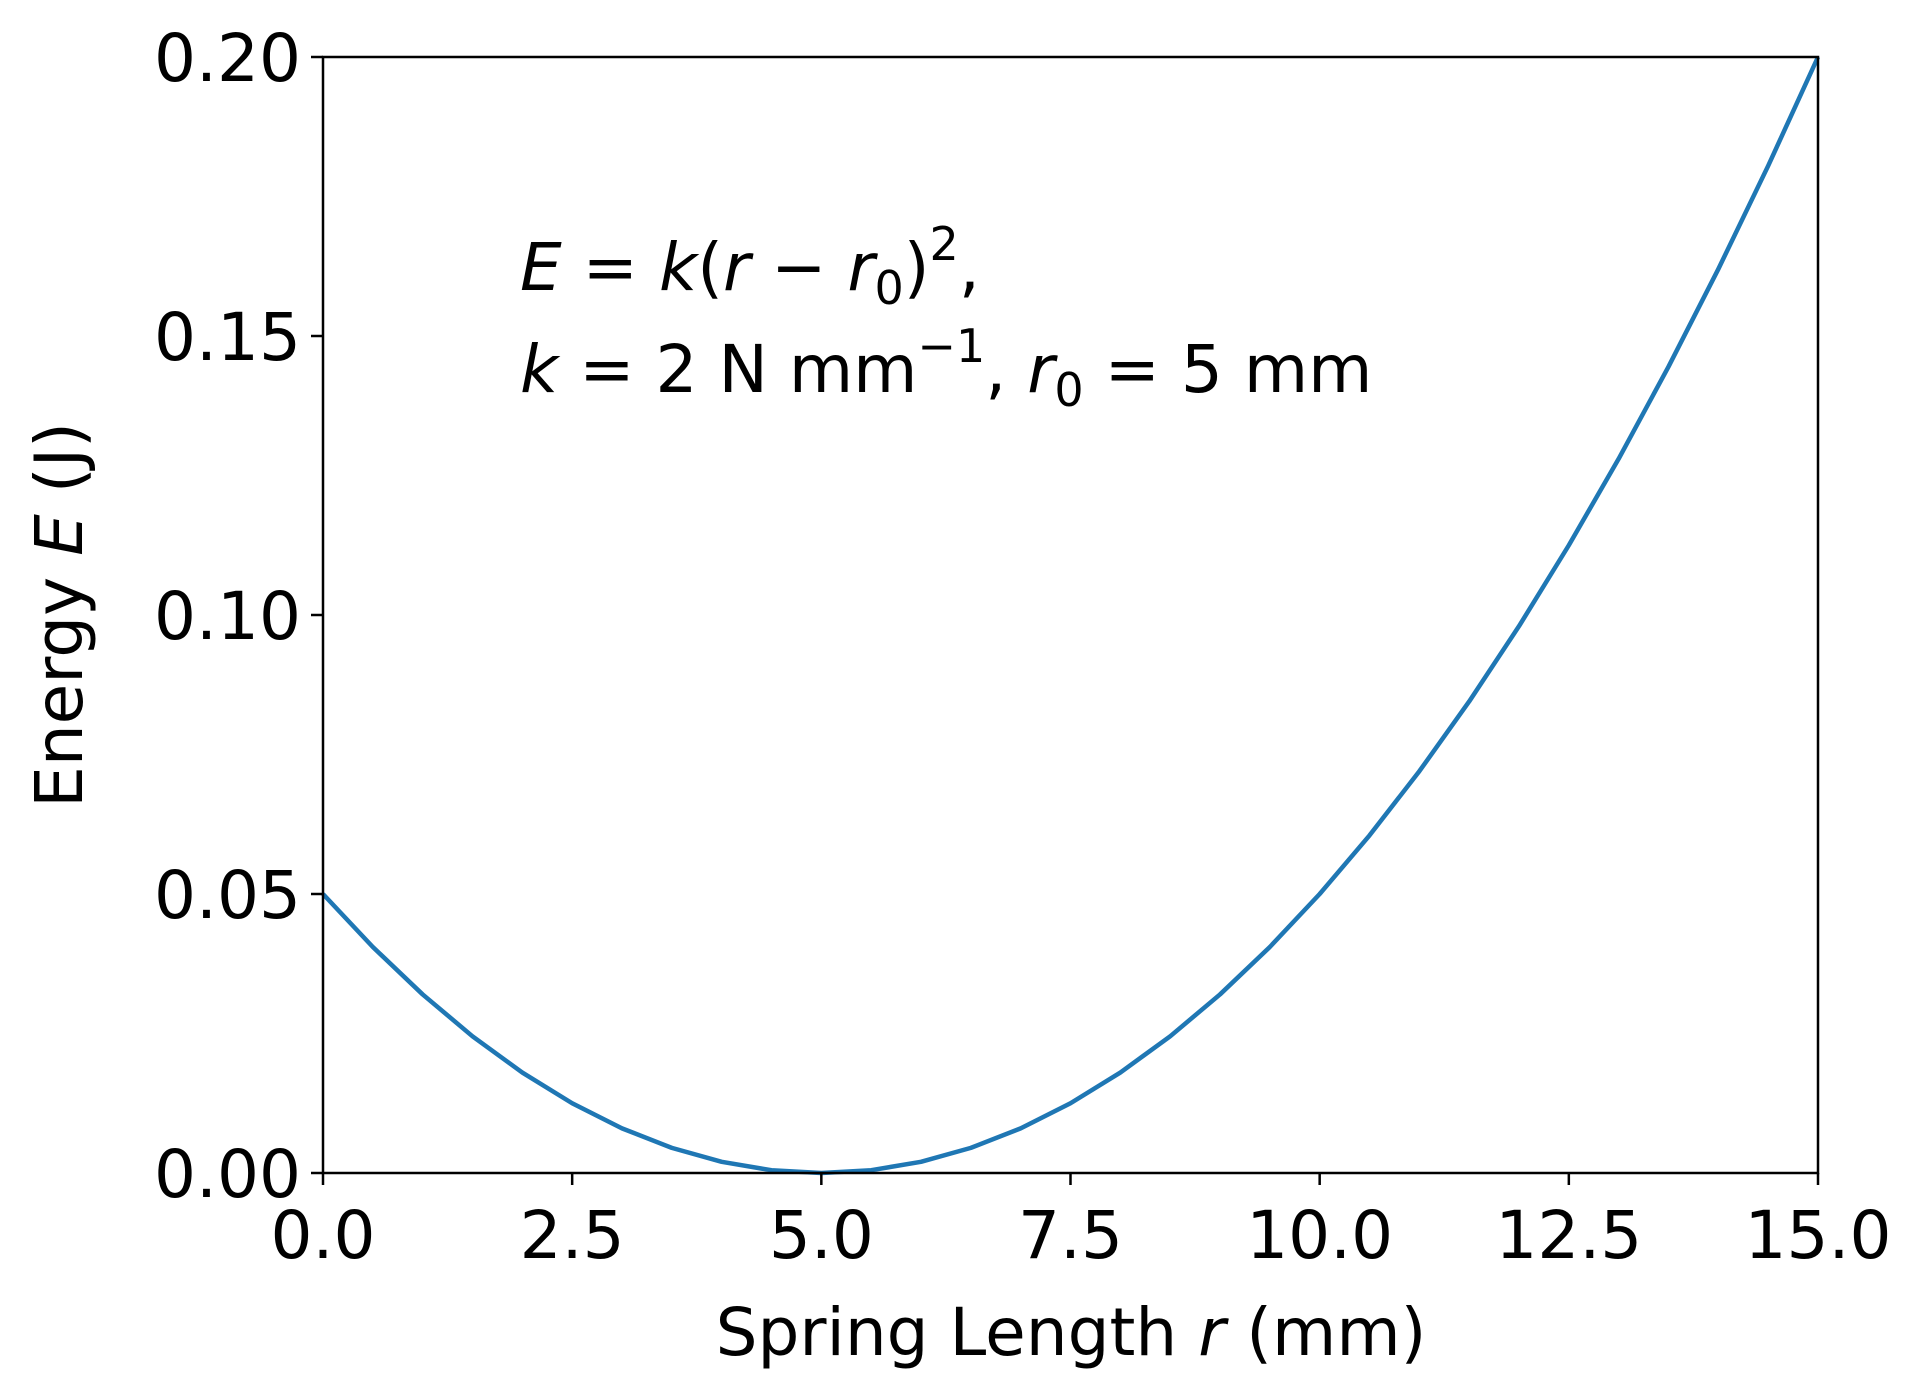  I want to click on x-tick-label: 7.5, so click(1070, 1235).